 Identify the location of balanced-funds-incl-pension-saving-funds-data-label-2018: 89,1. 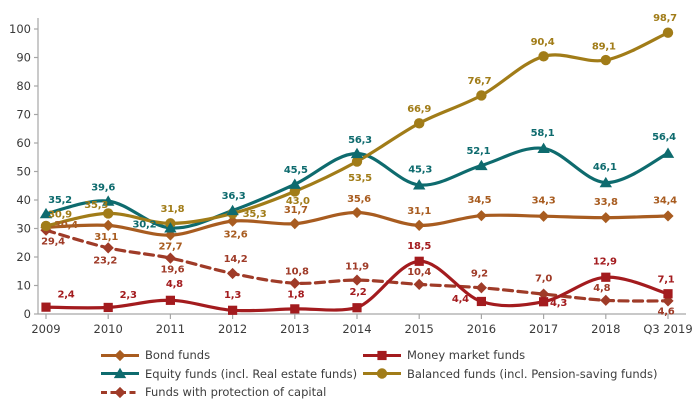
(604, 47).